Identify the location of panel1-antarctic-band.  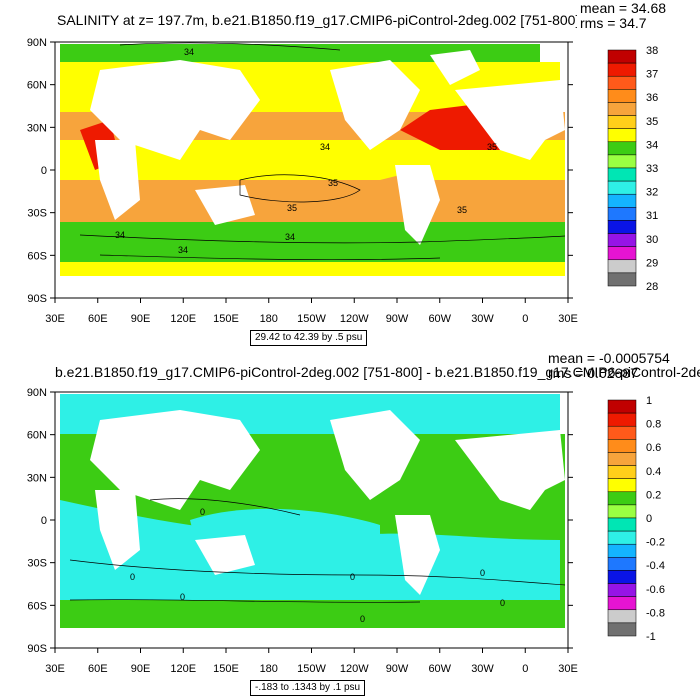
(312, 269).